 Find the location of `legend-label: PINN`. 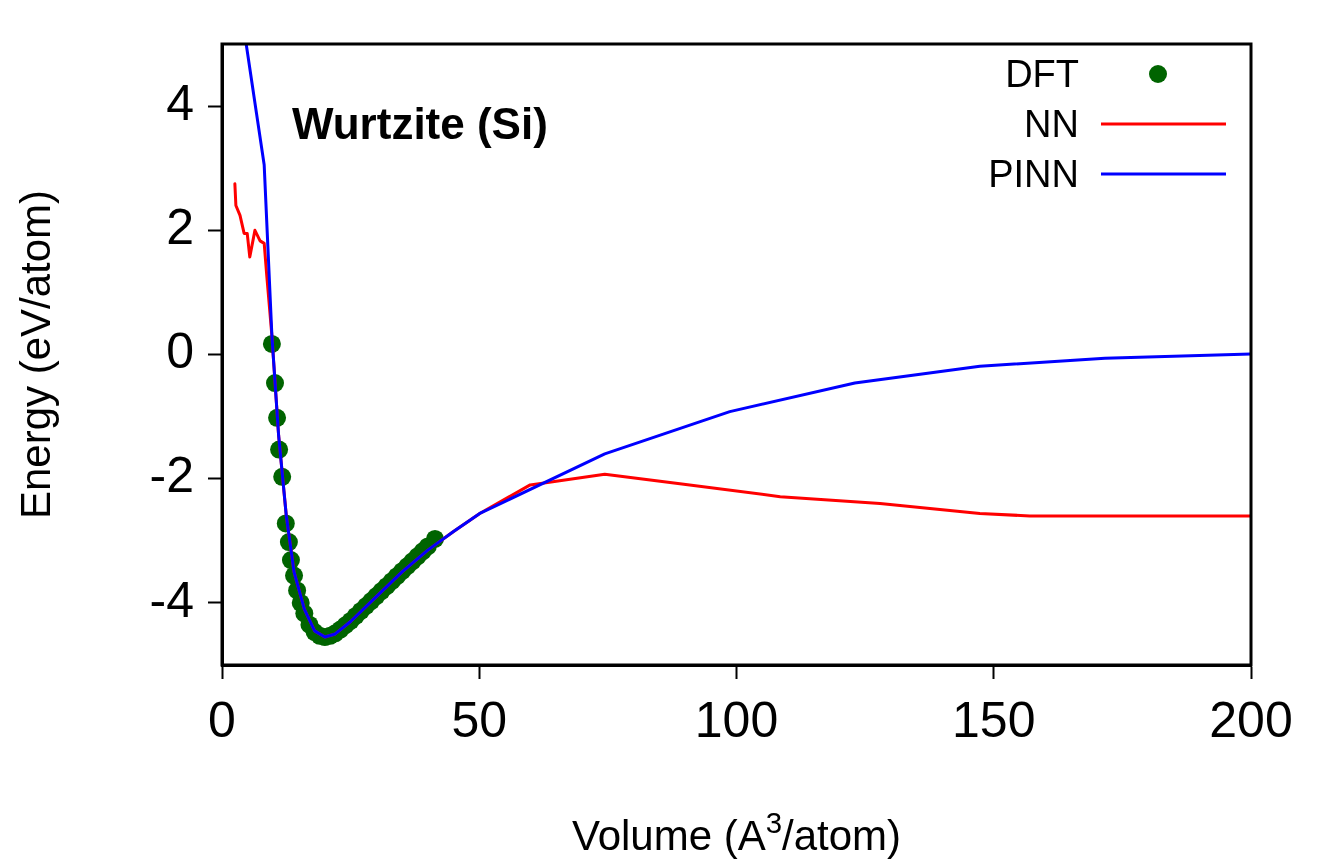

legend-label: PINN is located at coordinates (1033, 174).